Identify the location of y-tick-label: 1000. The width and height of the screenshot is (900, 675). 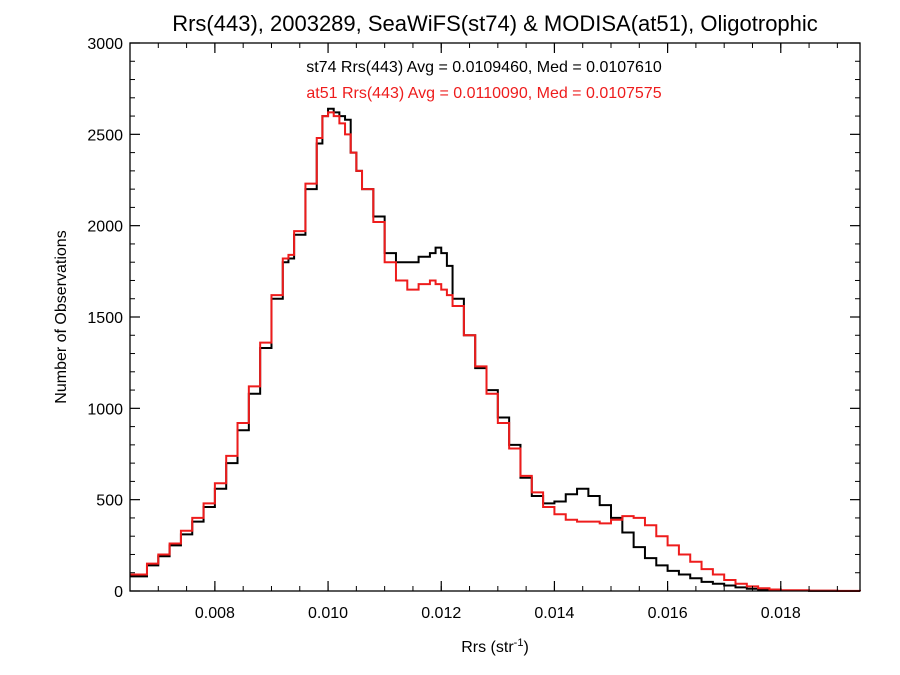
(105, 409).